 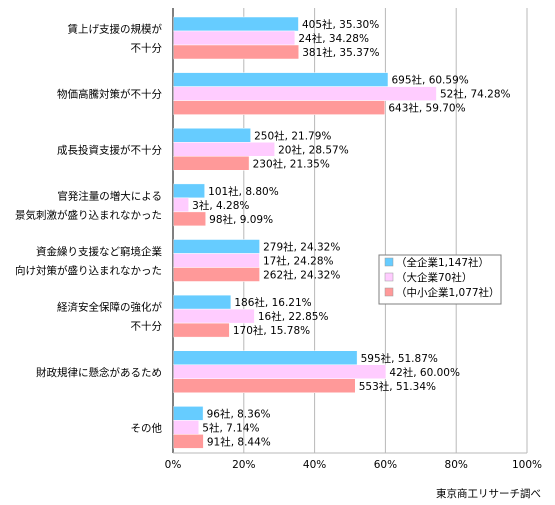 What do you see at coordinates (475, 94) in the screenshot?
I see `bar-value-label: 52社, 74.28%` at bounding box center [475, 94].